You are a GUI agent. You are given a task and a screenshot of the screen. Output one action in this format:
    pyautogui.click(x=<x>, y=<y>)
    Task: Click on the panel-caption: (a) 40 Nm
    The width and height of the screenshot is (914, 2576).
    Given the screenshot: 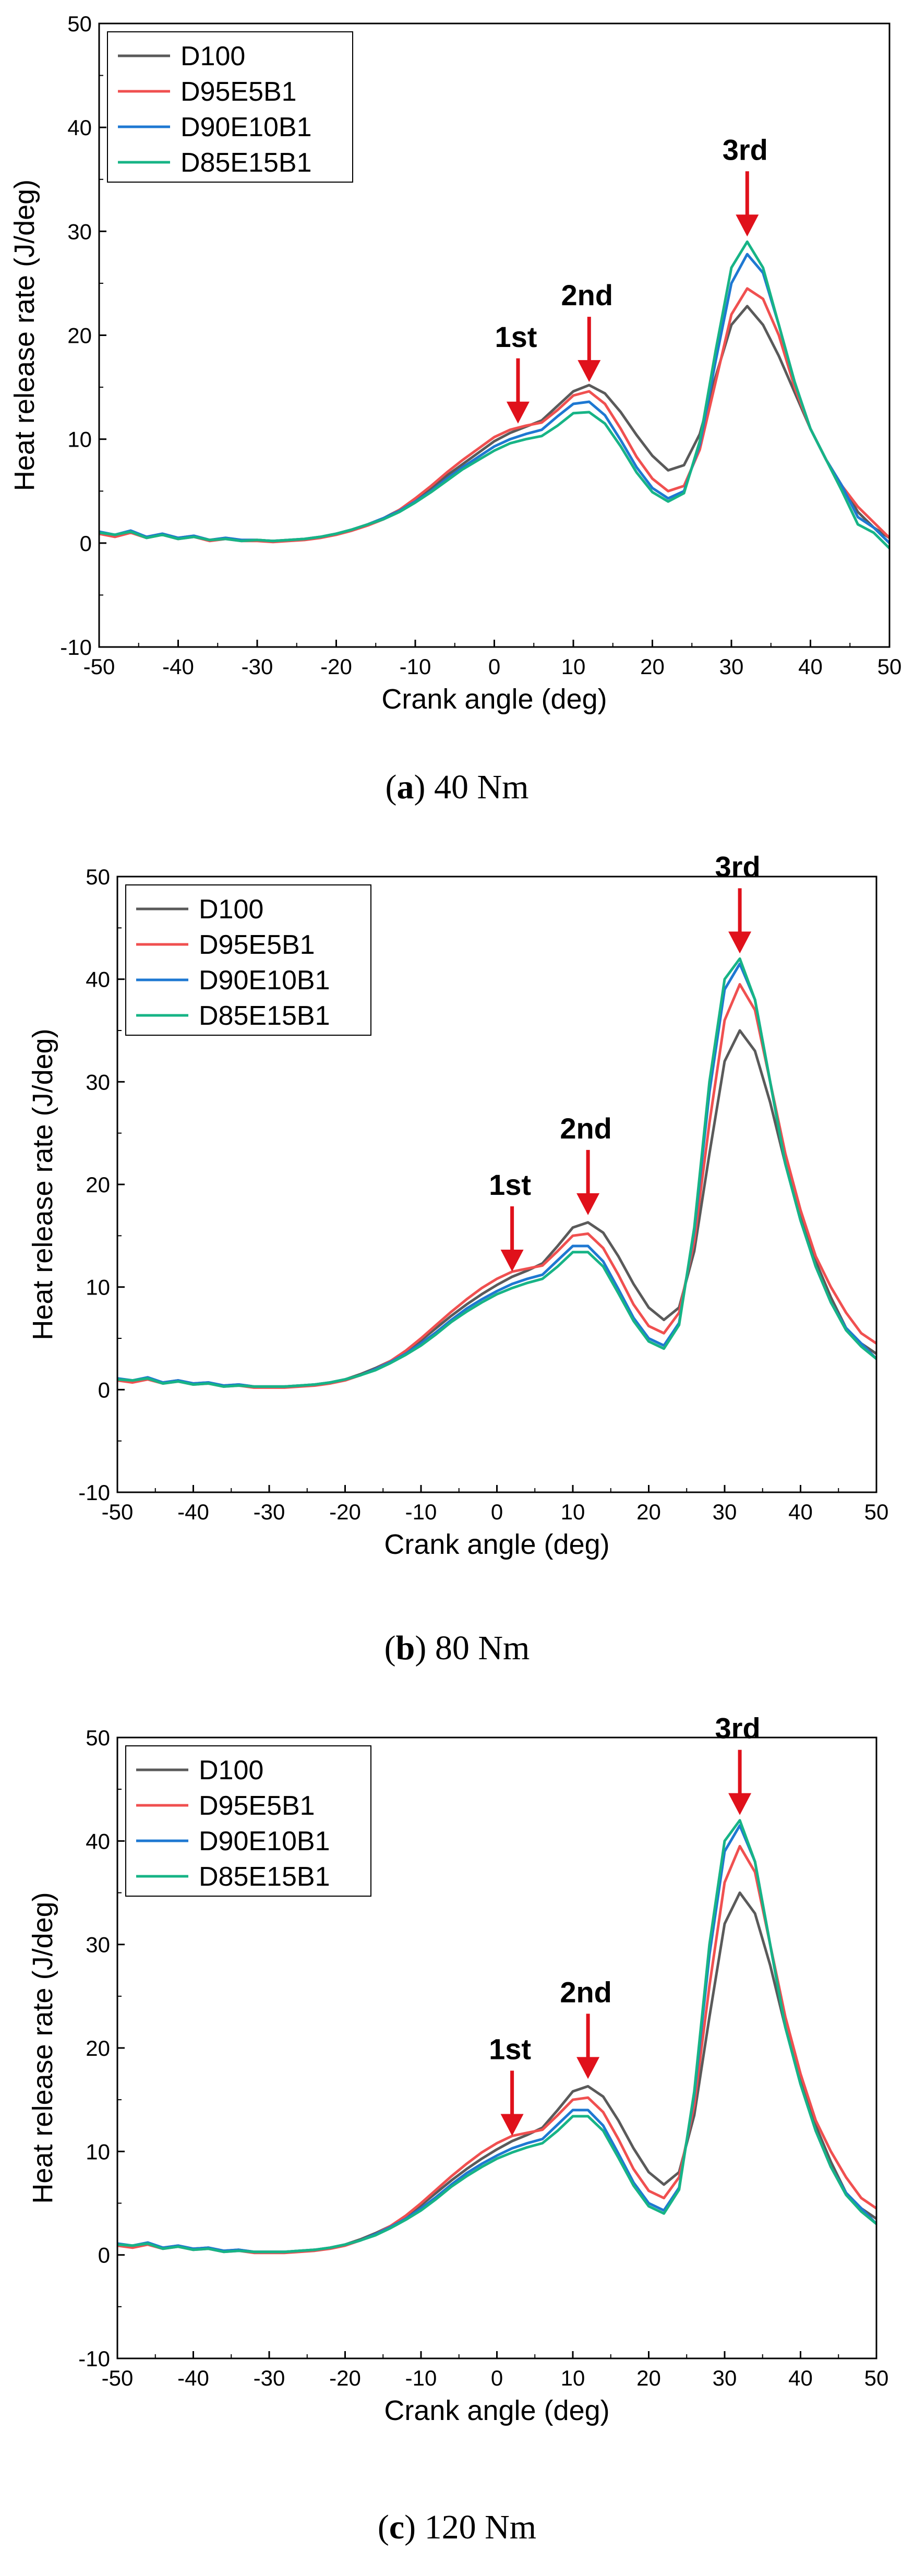 What is the action you would take?
    pyautogui.click(x=457, y=787)
    